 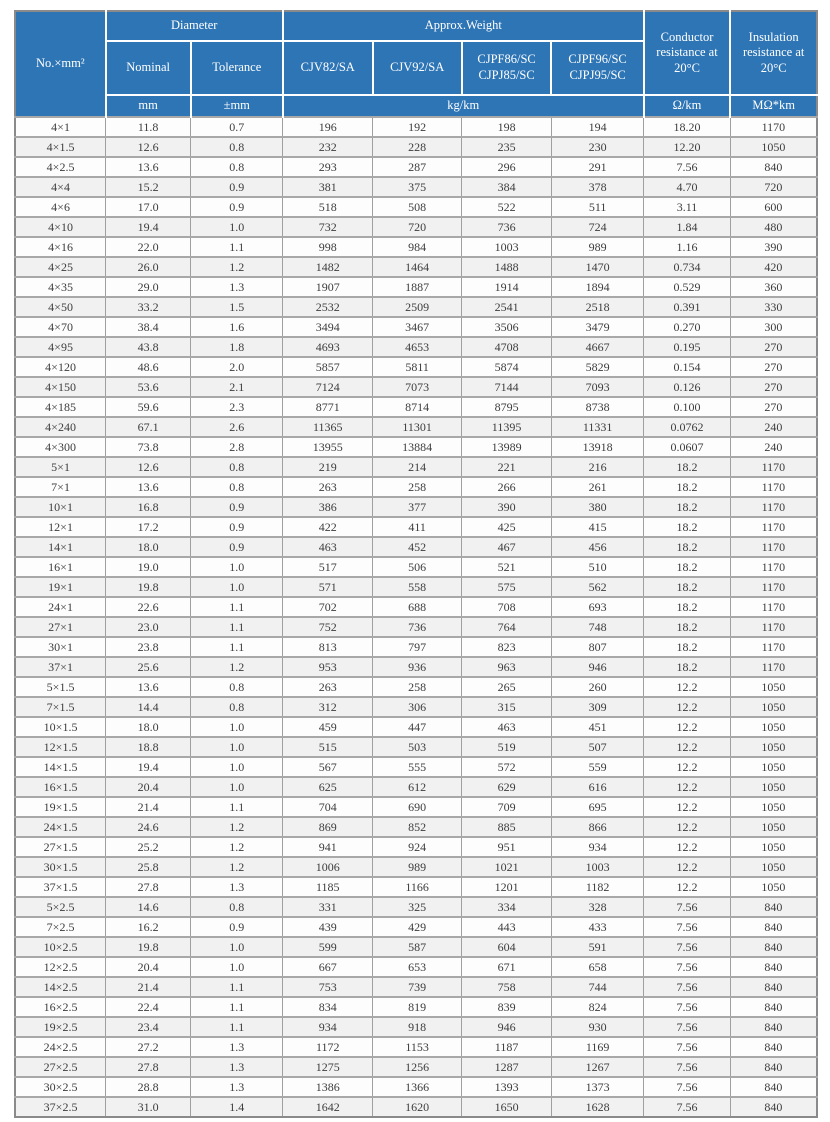 I want to click on cell-weight-cjpf96: 946, so click(x=597, y=666).